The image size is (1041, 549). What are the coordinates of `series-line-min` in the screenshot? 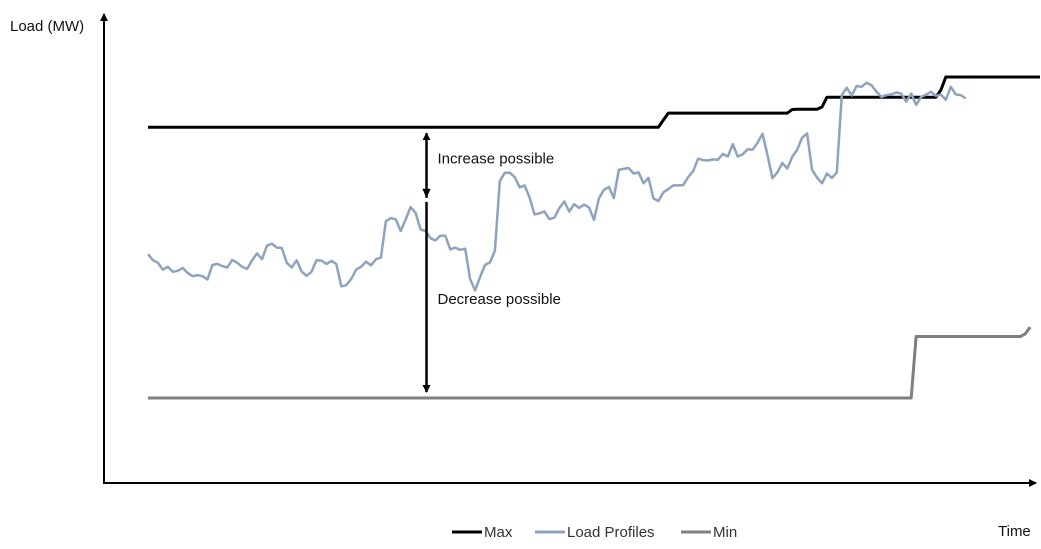 It's located at (590, 363).